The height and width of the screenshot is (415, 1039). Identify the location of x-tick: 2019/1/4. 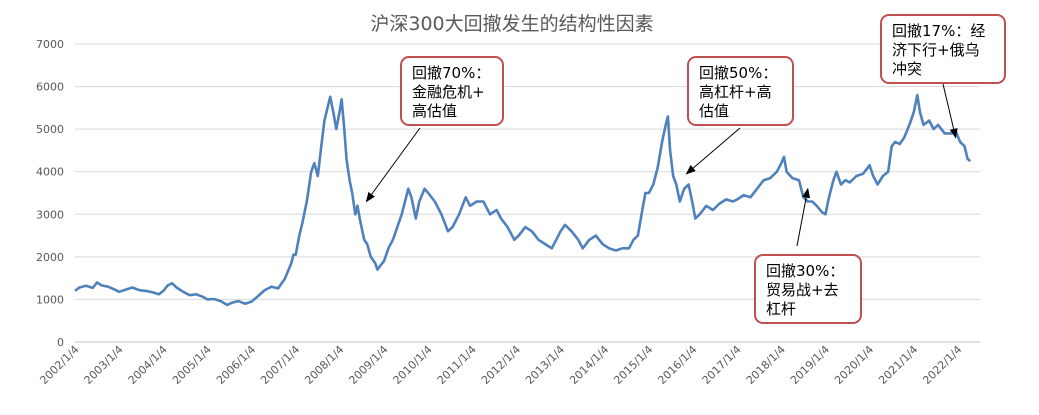
(810, 365).